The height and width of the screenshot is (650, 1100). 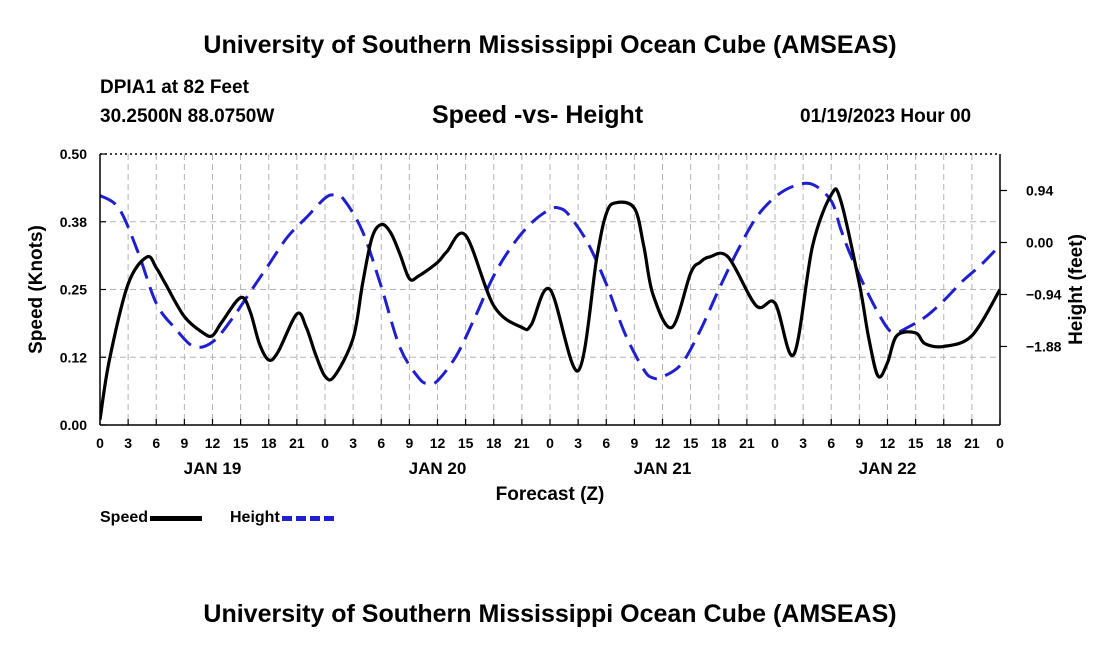 What do you see at coordinates (73, 222) in the screenshot?
I see `y-tick-label: 0.38` at bounding box center [73, 222].